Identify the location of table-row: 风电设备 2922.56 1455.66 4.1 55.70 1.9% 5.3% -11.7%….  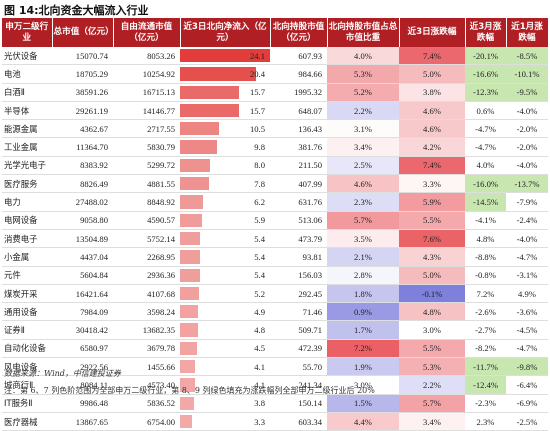
(275, 367).